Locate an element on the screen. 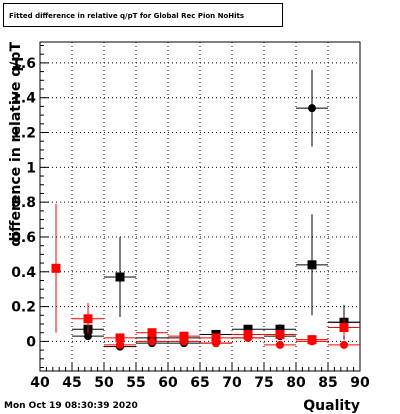  y-tick-label: 1.6 is located at coordinates (23, 64).